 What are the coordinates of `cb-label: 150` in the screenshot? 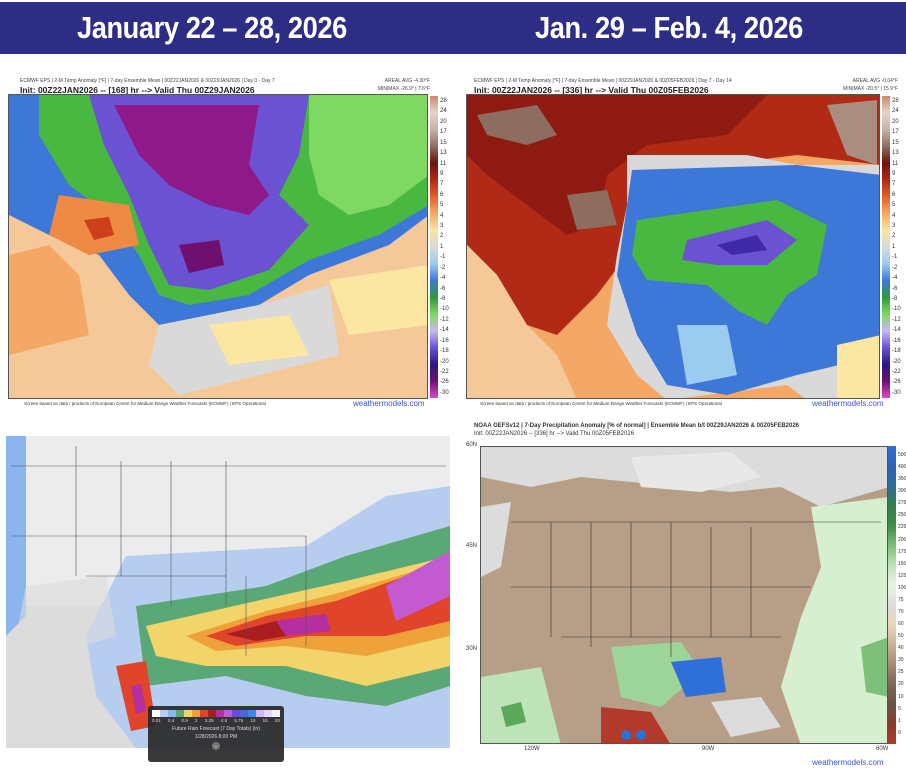 It's located at (902, 563).